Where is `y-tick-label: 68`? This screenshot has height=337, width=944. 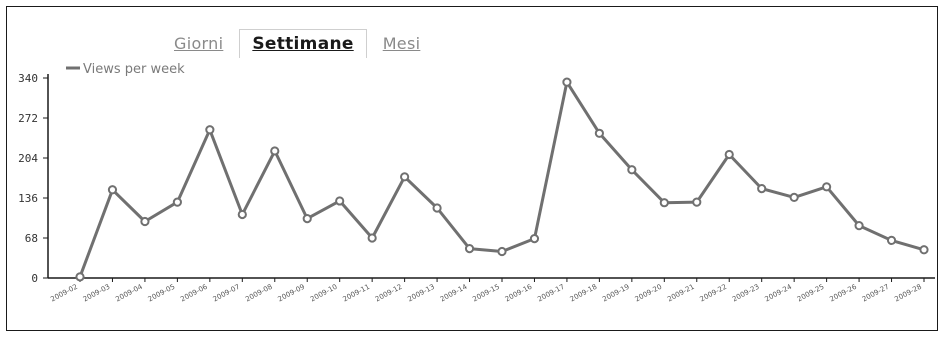 y-tick-label: 68 is located at coordinates (31, 238).